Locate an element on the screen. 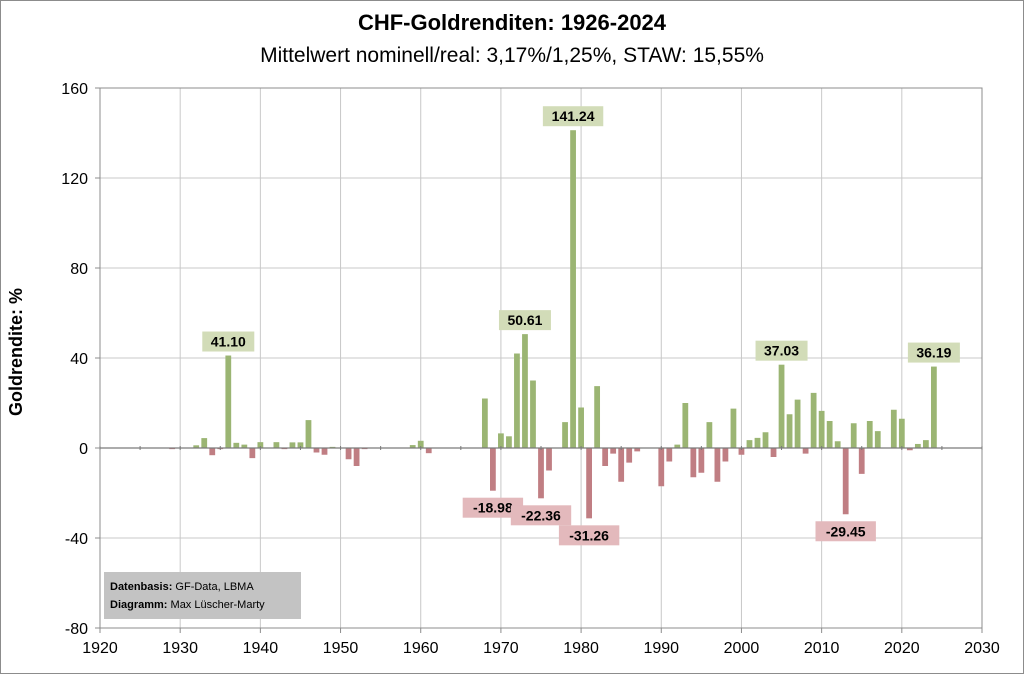 The image size is (1024, 674). x-tick-label: 1960 is located at coordinates (421, 648).